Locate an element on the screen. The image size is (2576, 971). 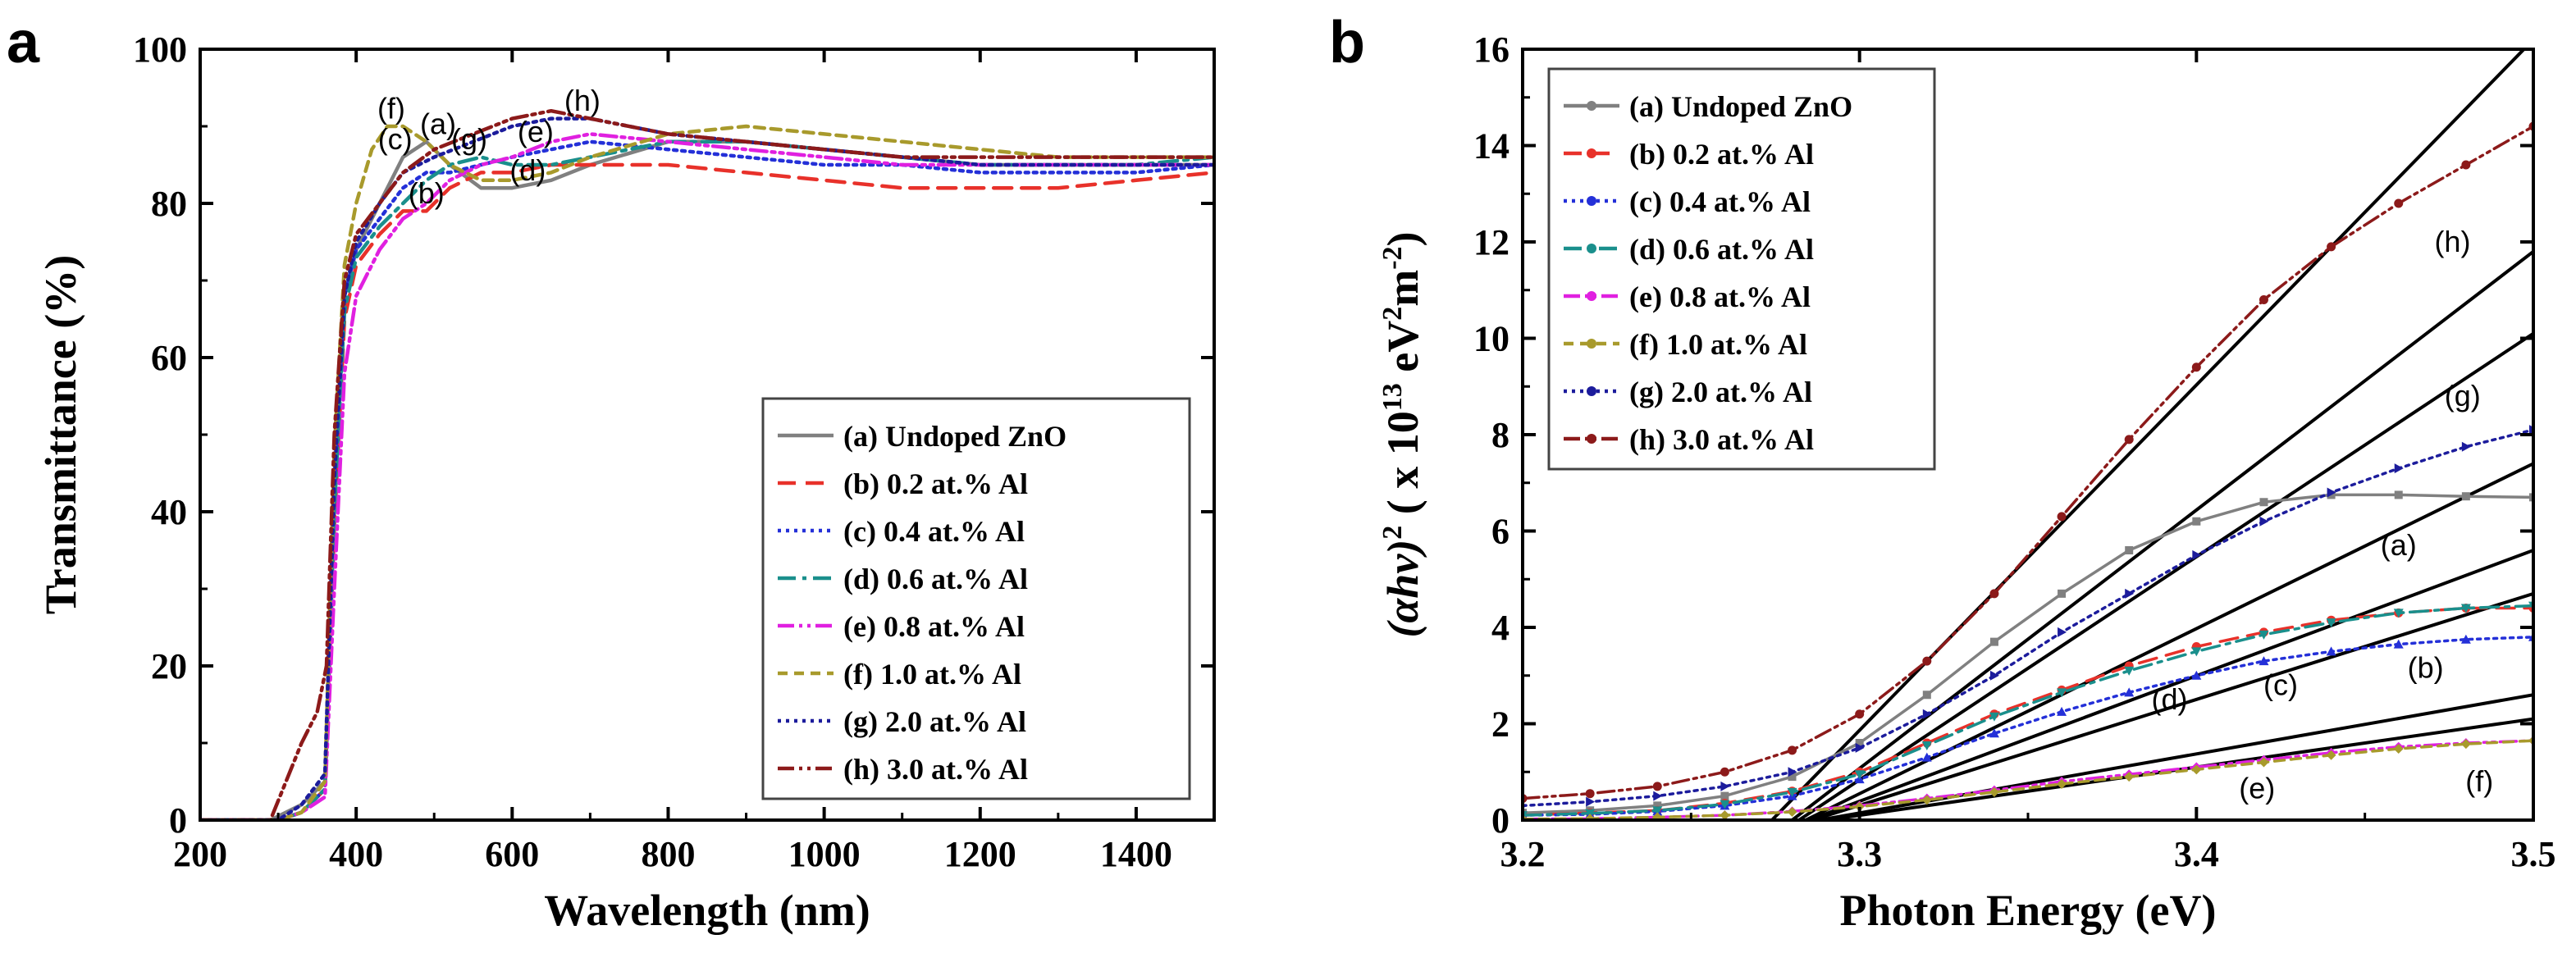
x-tick-label: 3.2 is located at coordinates (1523, 854).